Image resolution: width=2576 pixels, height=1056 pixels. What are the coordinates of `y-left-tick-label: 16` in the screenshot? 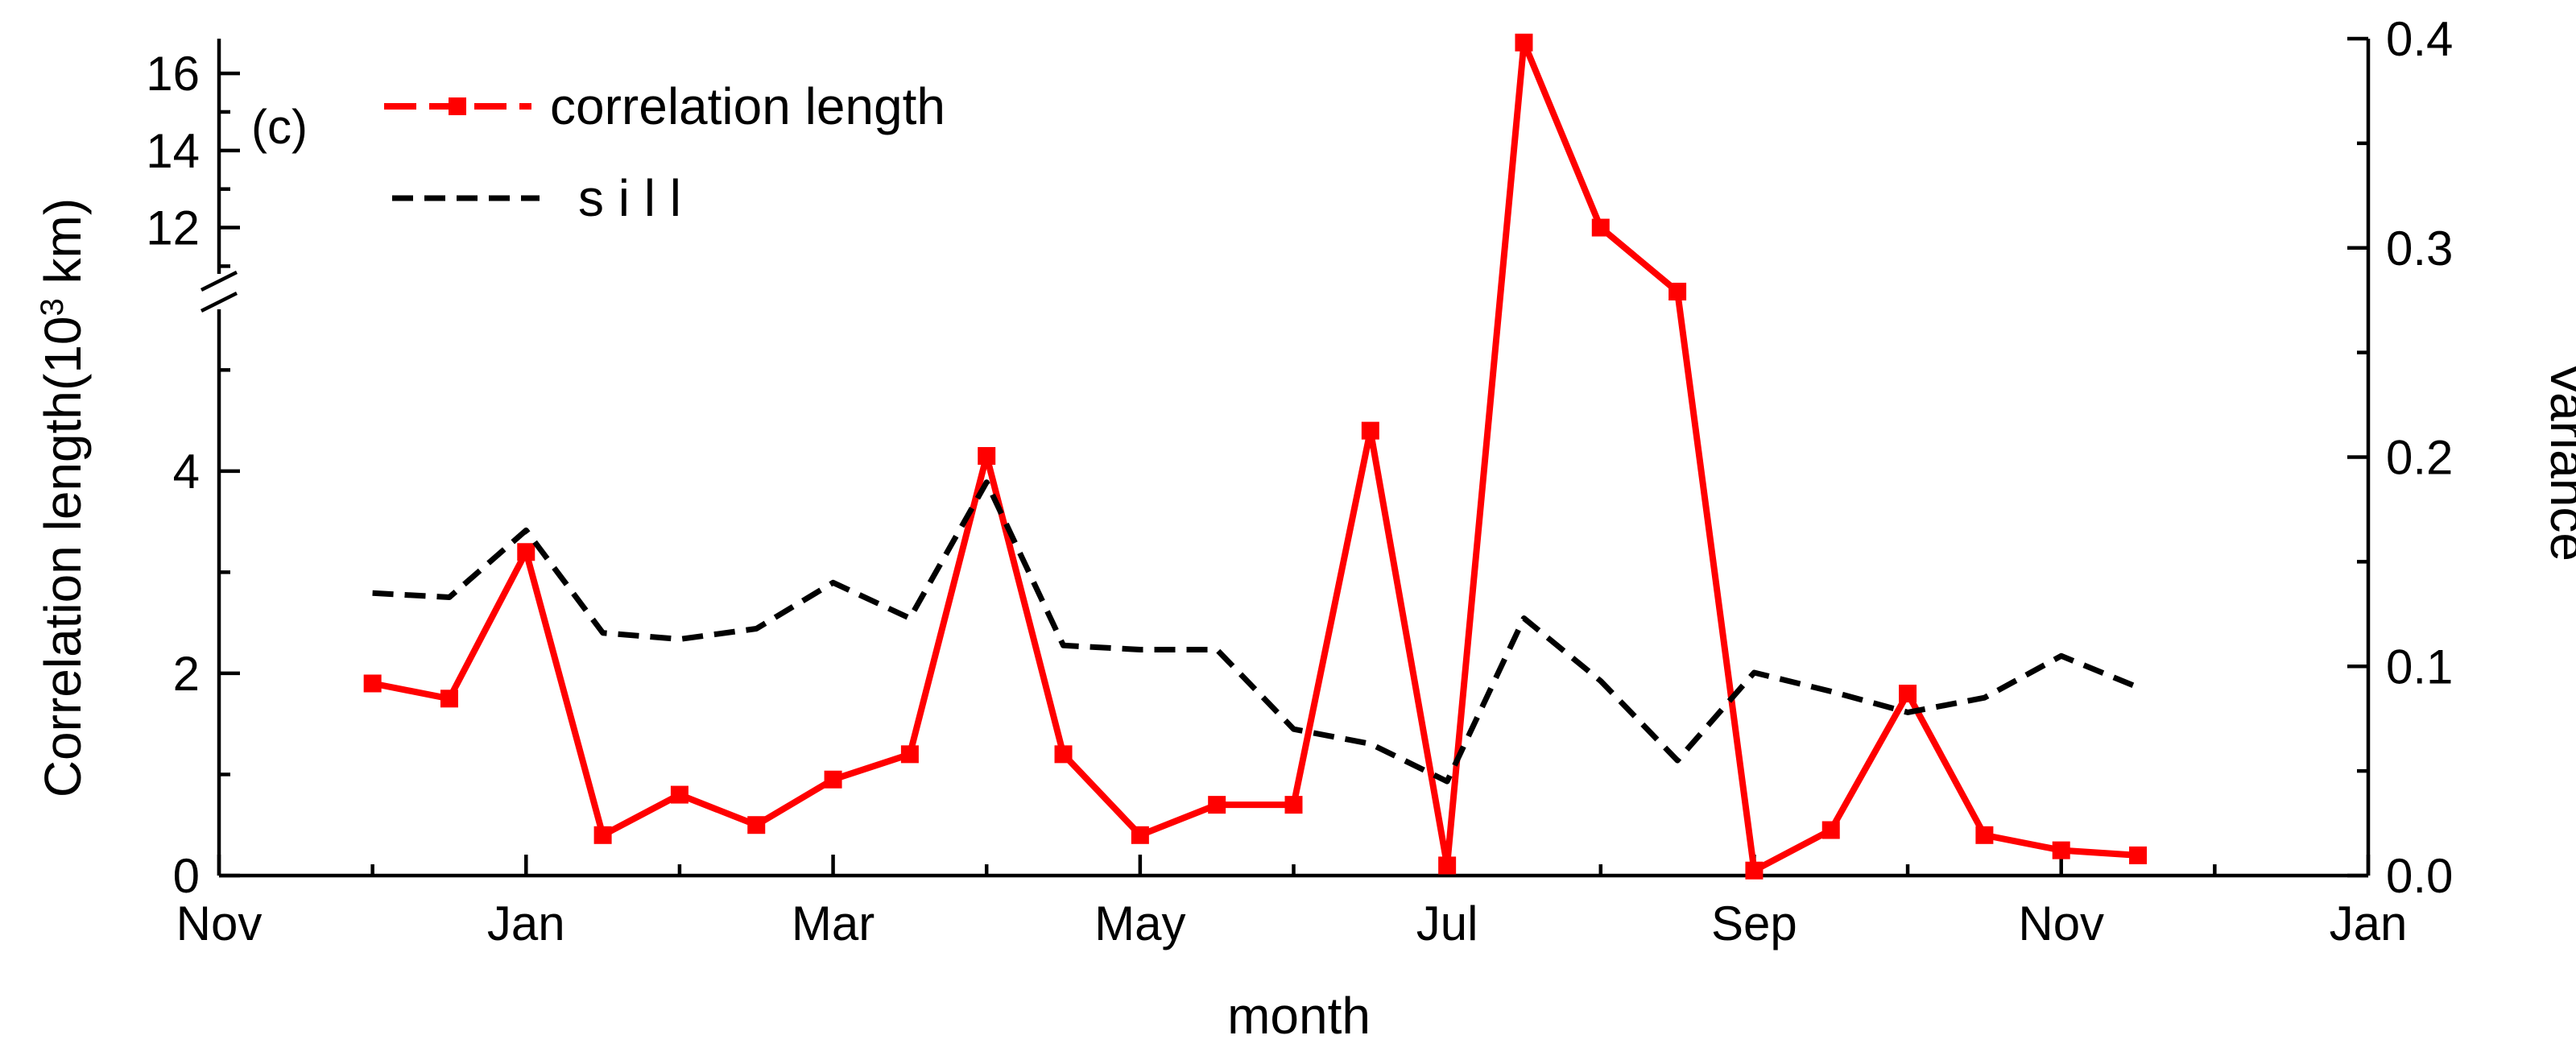 It's located at (173, 74).